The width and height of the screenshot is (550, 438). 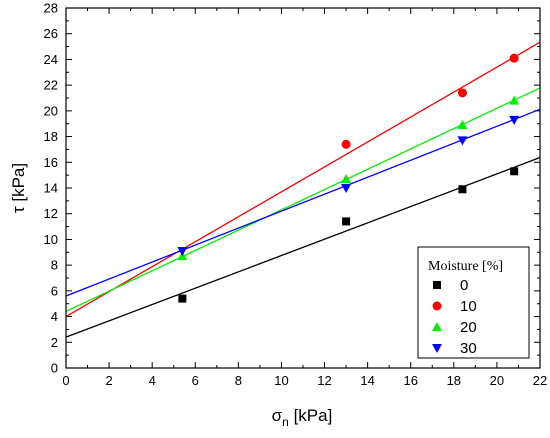 I want to click on y-tick-label: 26, so click(x=51, y=33).